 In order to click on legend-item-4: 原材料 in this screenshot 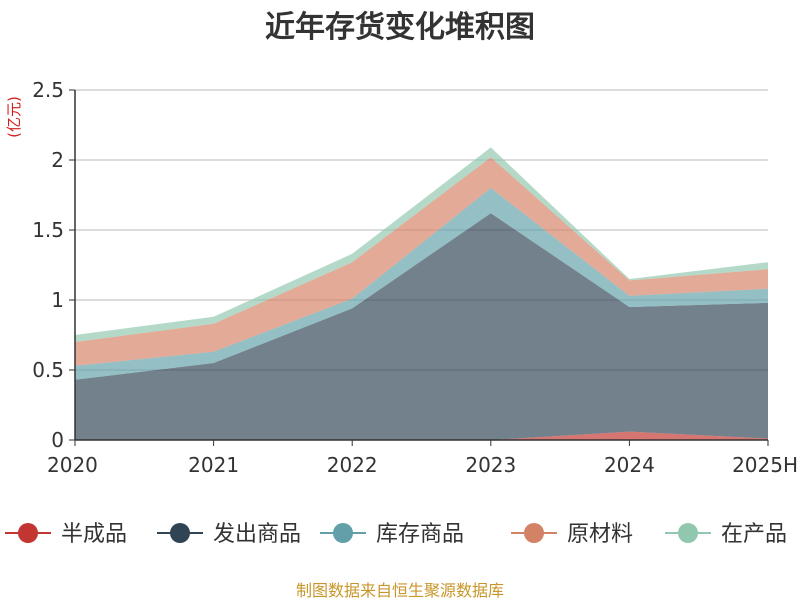, I will do `click(572, 534)`.